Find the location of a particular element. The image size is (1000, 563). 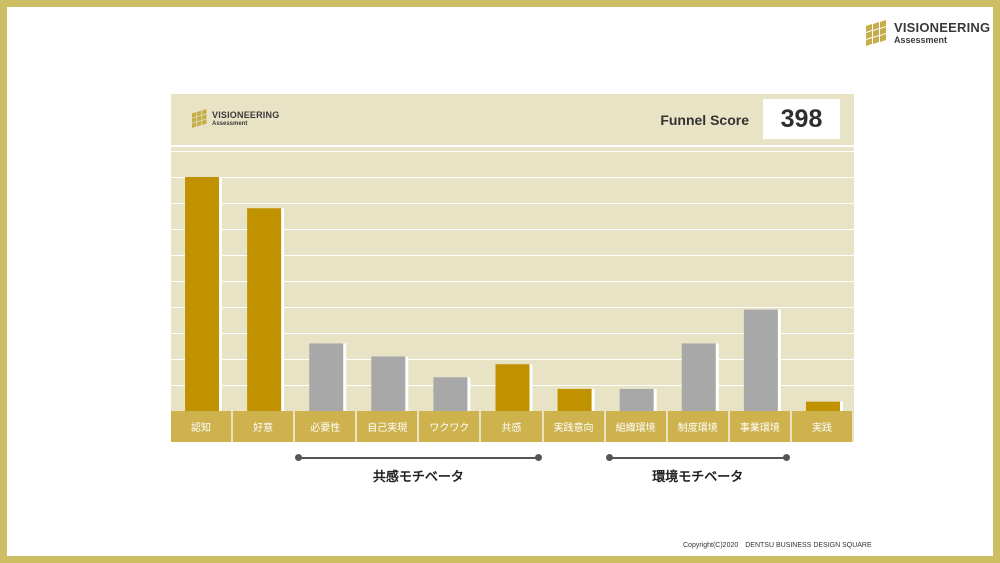

group-bracket: 環境モチベータ is located at coordinates (697, 469).